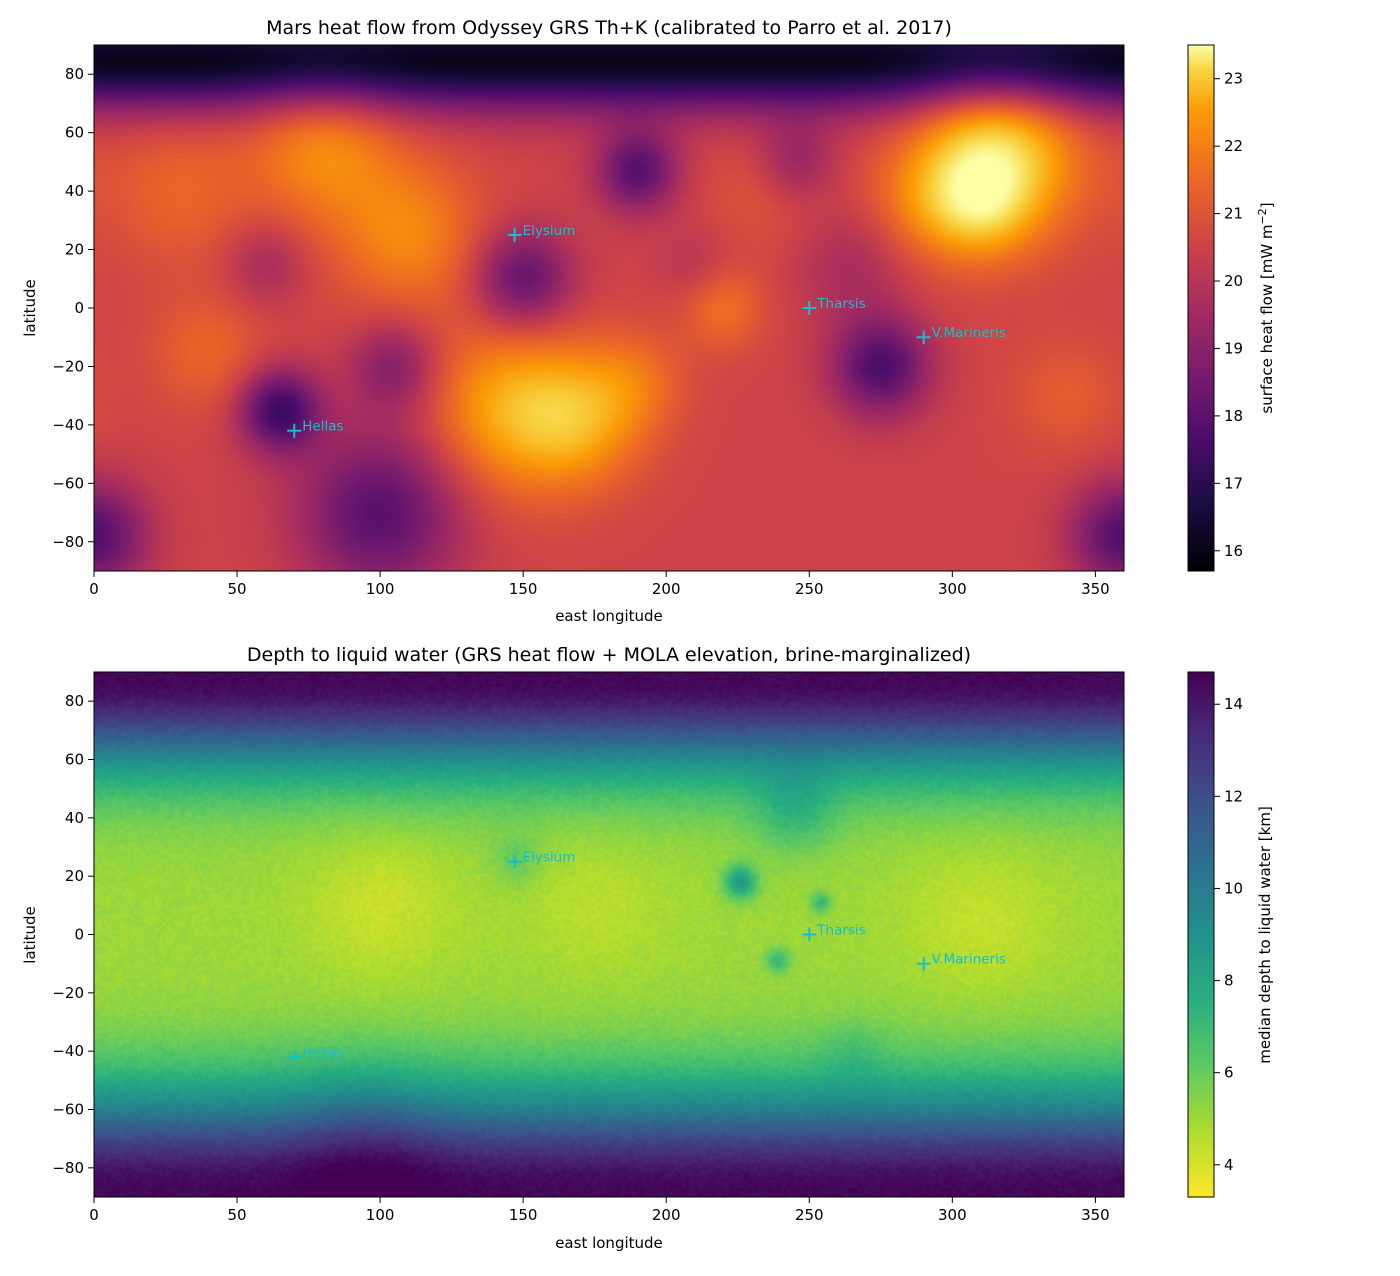  What do you see at coordinates (1233, 146) in the screenshot?
I see `colorbar-tick-label: 22` at bounding box center [1233, 146].